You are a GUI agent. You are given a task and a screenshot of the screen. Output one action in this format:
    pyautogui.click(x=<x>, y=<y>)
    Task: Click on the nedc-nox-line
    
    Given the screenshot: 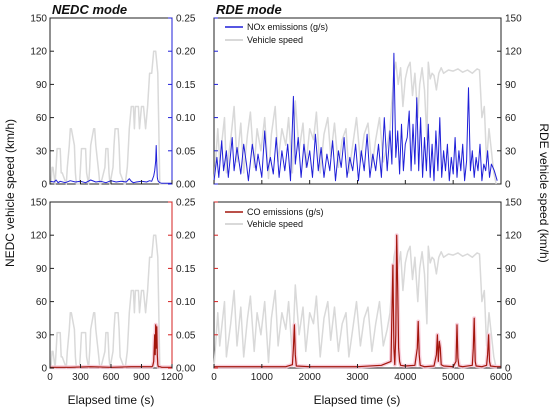 What is the action you would take?
    pyautogui.click(x=110, y=164)
    